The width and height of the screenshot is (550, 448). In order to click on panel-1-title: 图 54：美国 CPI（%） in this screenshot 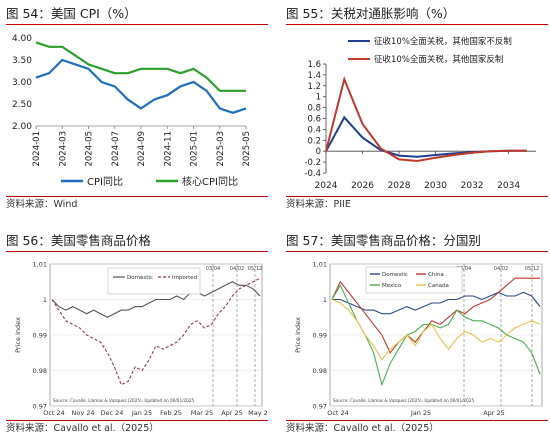, I will do `click(137, 14)`.